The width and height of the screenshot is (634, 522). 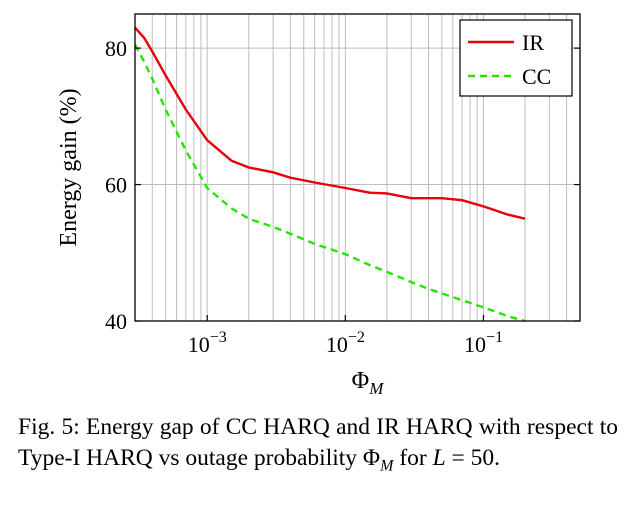 I want to click on caption-phi-sub: M, so click(x=387, y=466).